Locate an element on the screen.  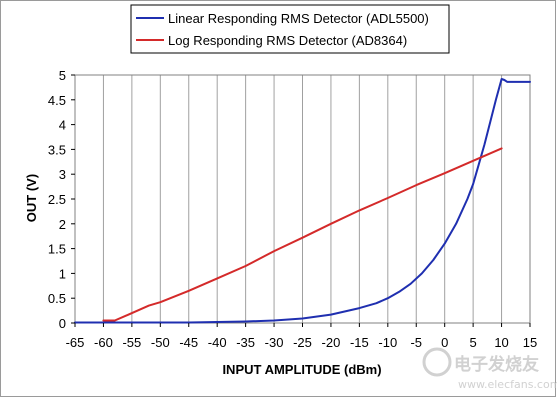
legend-box is located at coordinates (290, 29).